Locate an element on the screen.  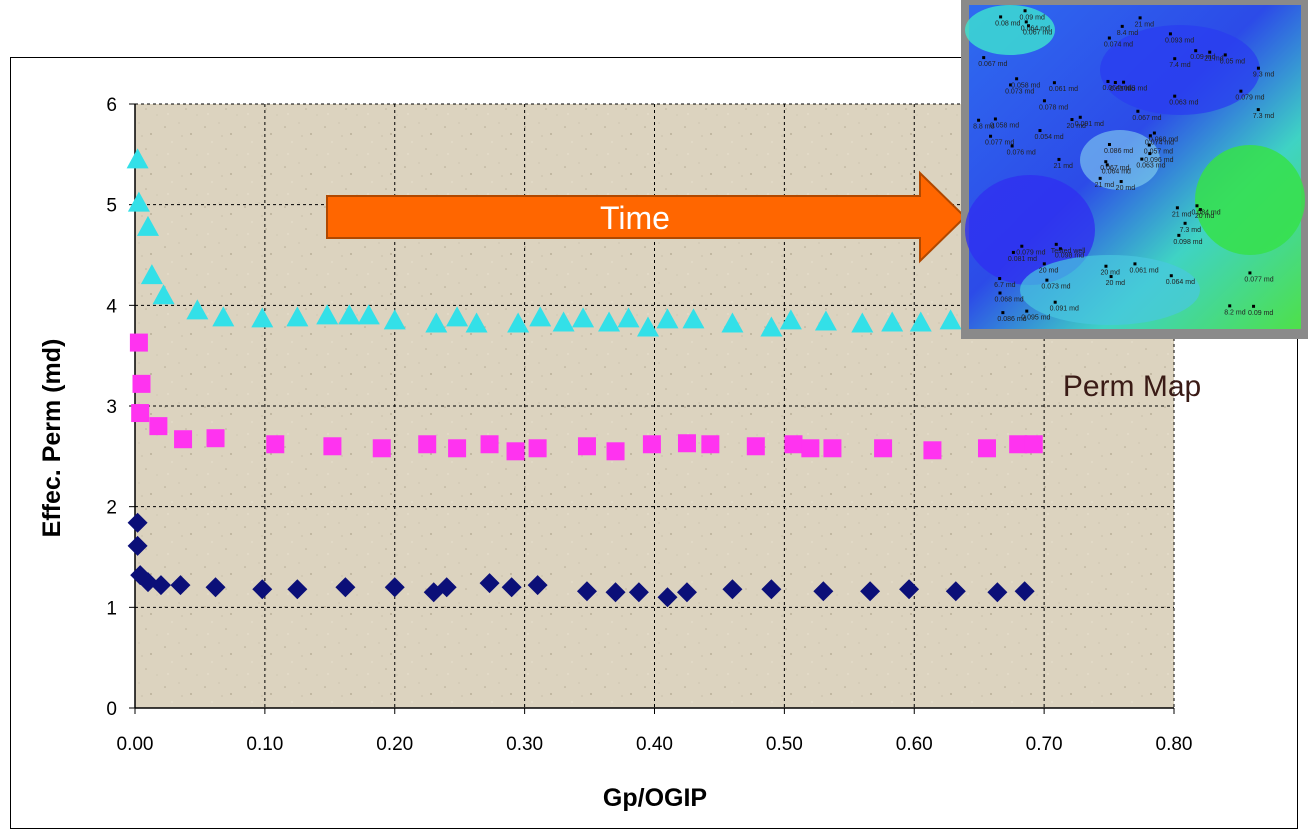
x-tick-label: 0.50 is located at coordinates (784, 744).